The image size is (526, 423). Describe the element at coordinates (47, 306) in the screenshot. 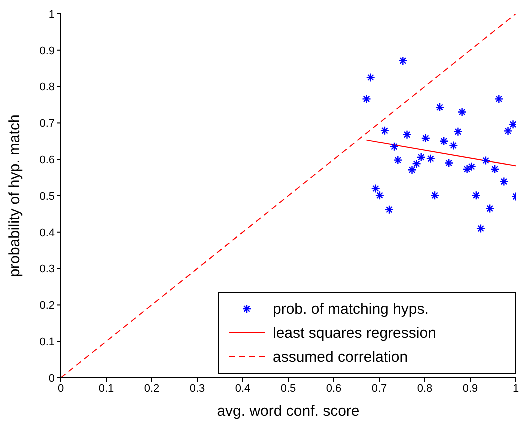

I see `y-tick-label: 0.2` at that location.